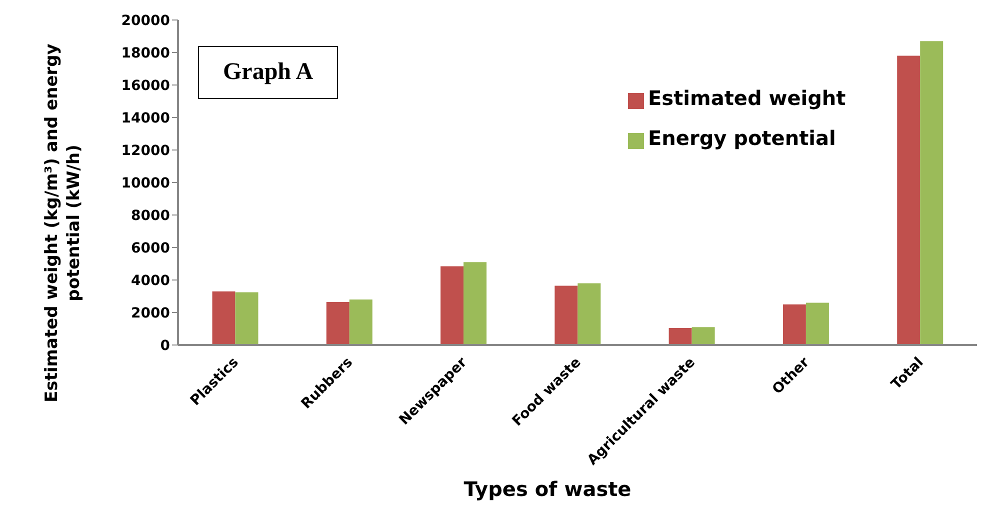 This screenshot has height=513, width=995. I want to click on y-tick-label: 14000, so click(145, 118).